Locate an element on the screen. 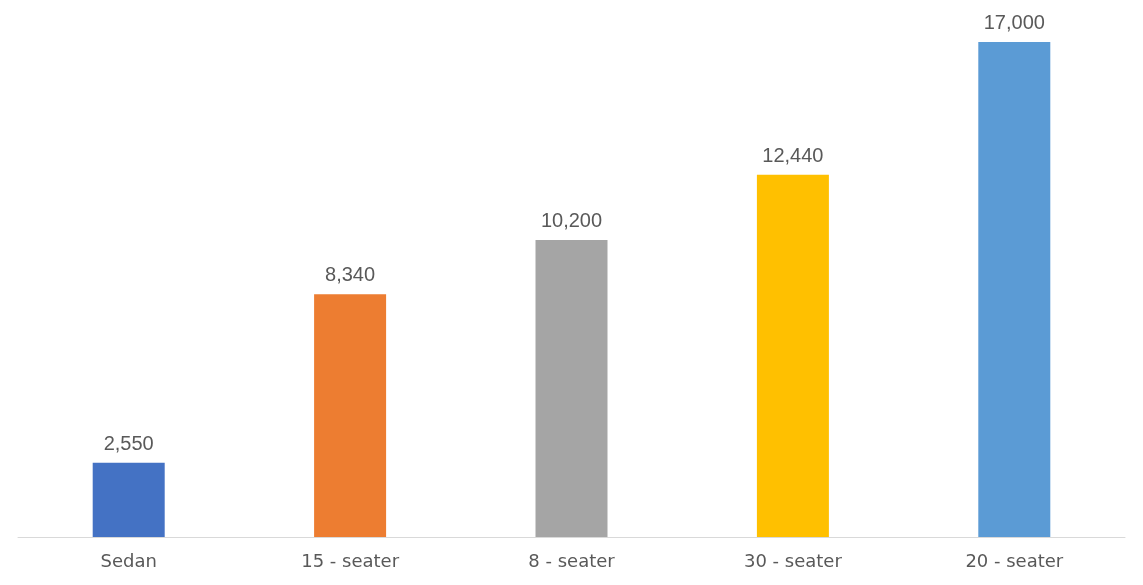 Image resolution: width=1143 pixels, height=585 pixels. data-label: 8,340 is located at coordinates (350, 274).